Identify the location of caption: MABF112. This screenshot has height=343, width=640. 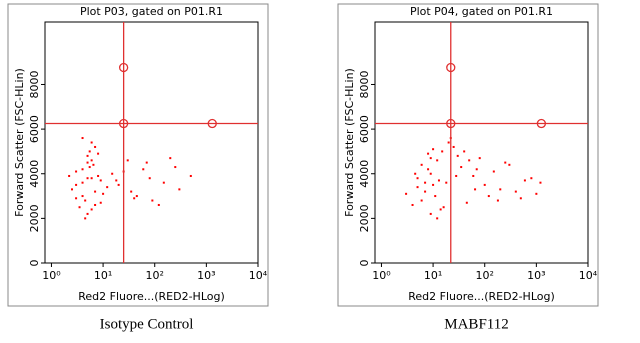
(476, 324).